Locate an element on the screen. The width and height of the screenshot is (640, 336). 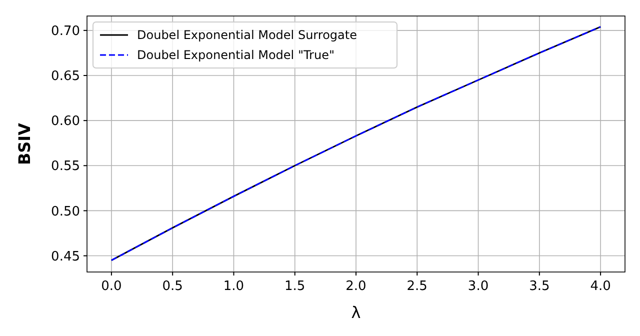
y-tick-label: 0.65 is located at coordinates (65, 76).